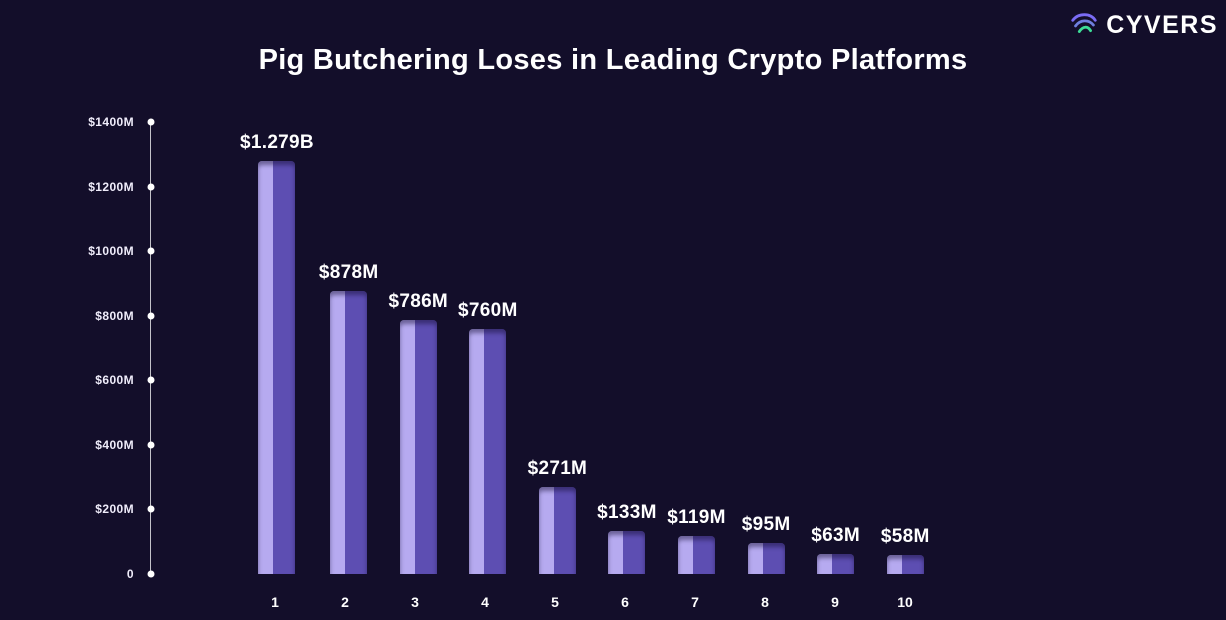 This screenshot has height=620, width=1226. What do you see at coordinates (275, 602) in the screenshot?
I see `x-axis-label: 1` at bounding box center [275, 602].